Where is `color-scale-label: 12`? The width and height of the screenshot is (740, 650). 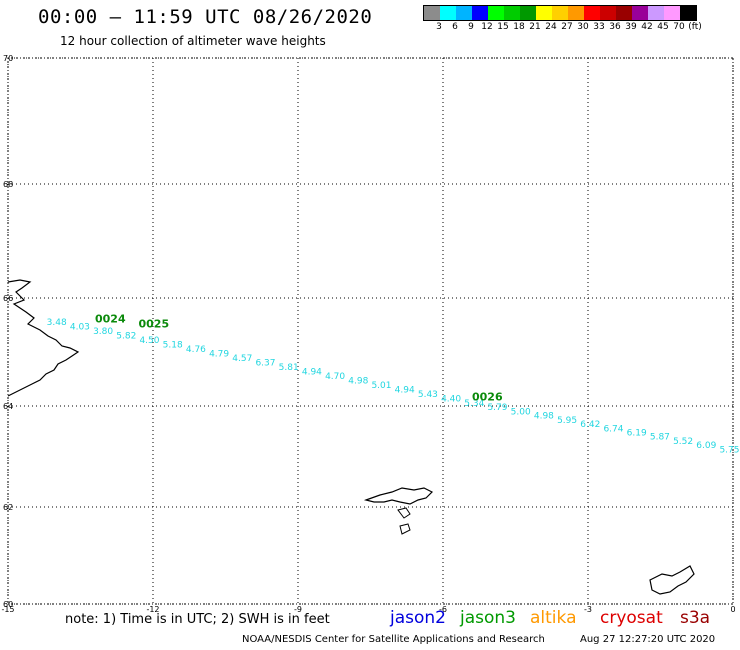
color-scale-label: 12 is located at coordinates (487, 27).